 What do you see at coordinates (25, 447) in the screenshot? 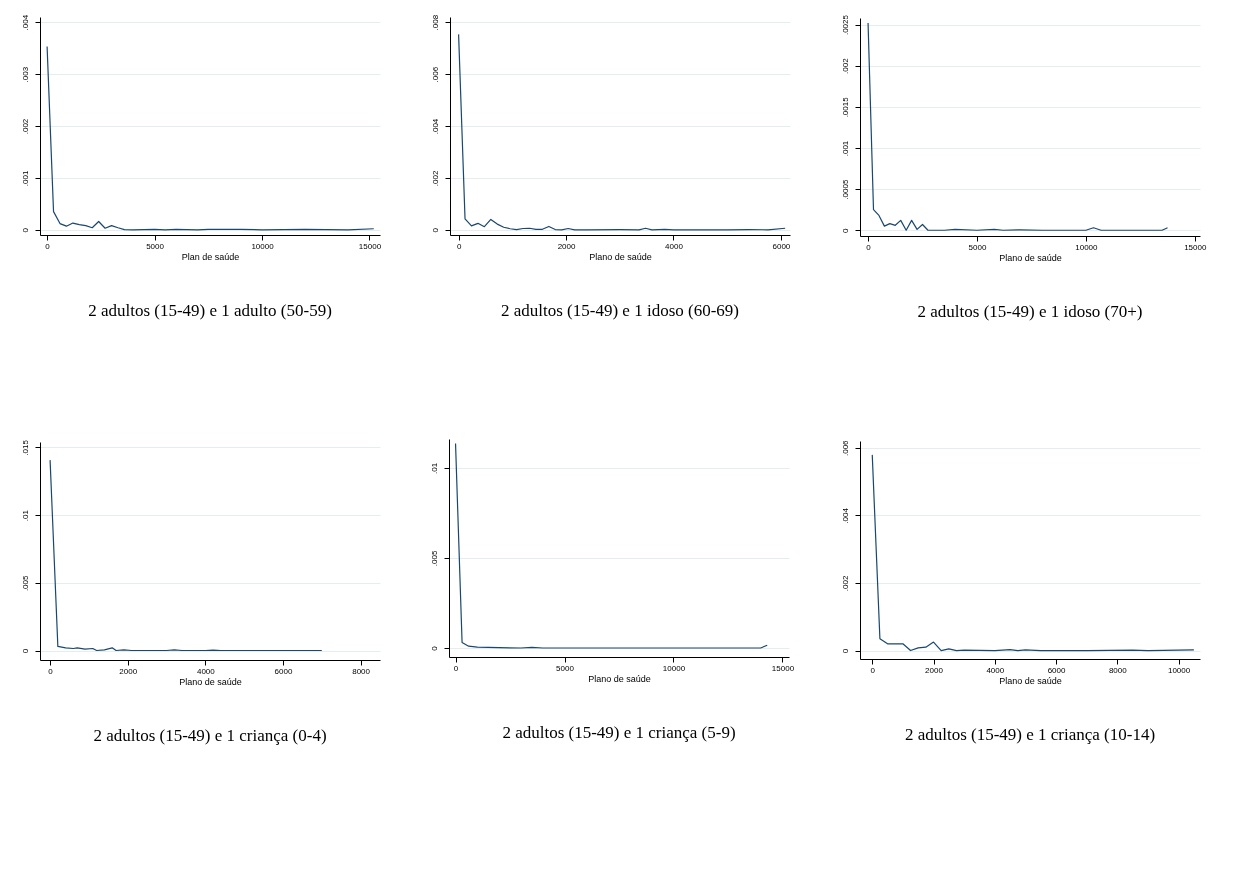
I see `y-tick-label: .015` at bounding box center [25, 447].